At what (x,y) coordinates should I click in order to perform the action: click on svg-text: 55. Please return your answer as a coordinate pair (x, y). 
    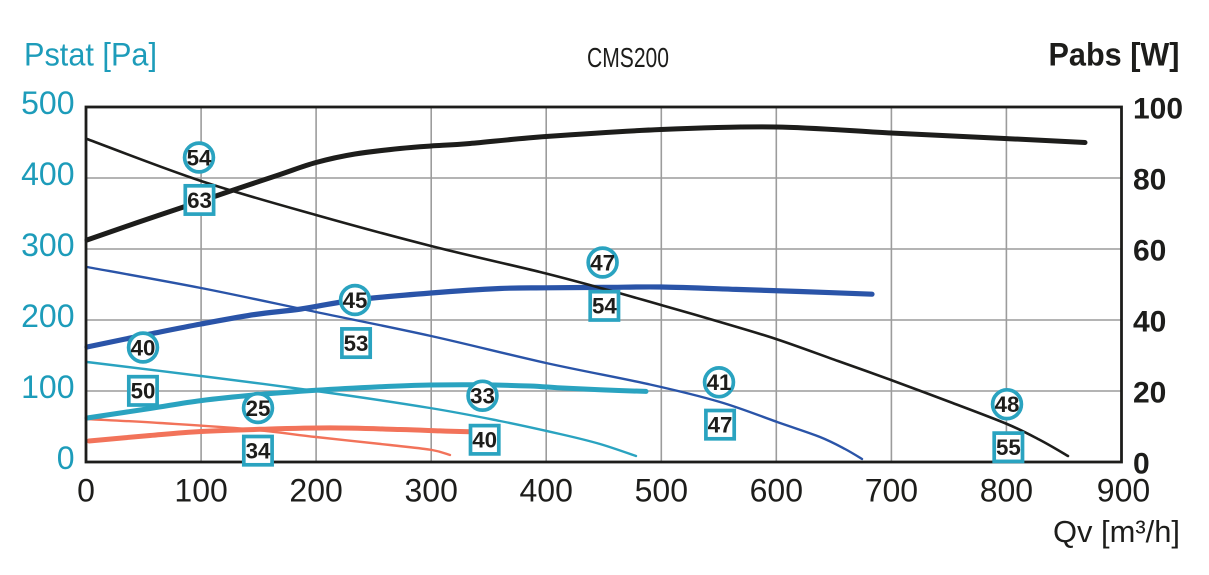
    Looking at the image, I should click on (1008, 447).